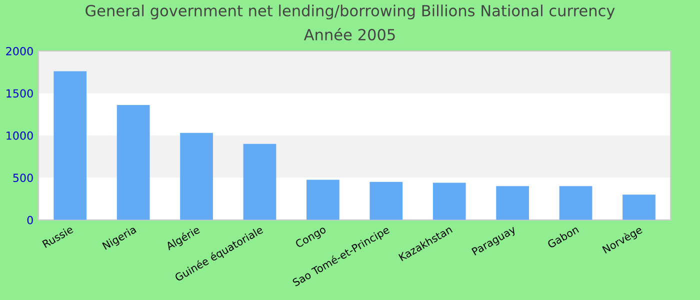 This screenshot has height=300, width=700. Describe the element at coordinates (30, 220) in the screenshot. I see `y-tick-label: 0` at that location.